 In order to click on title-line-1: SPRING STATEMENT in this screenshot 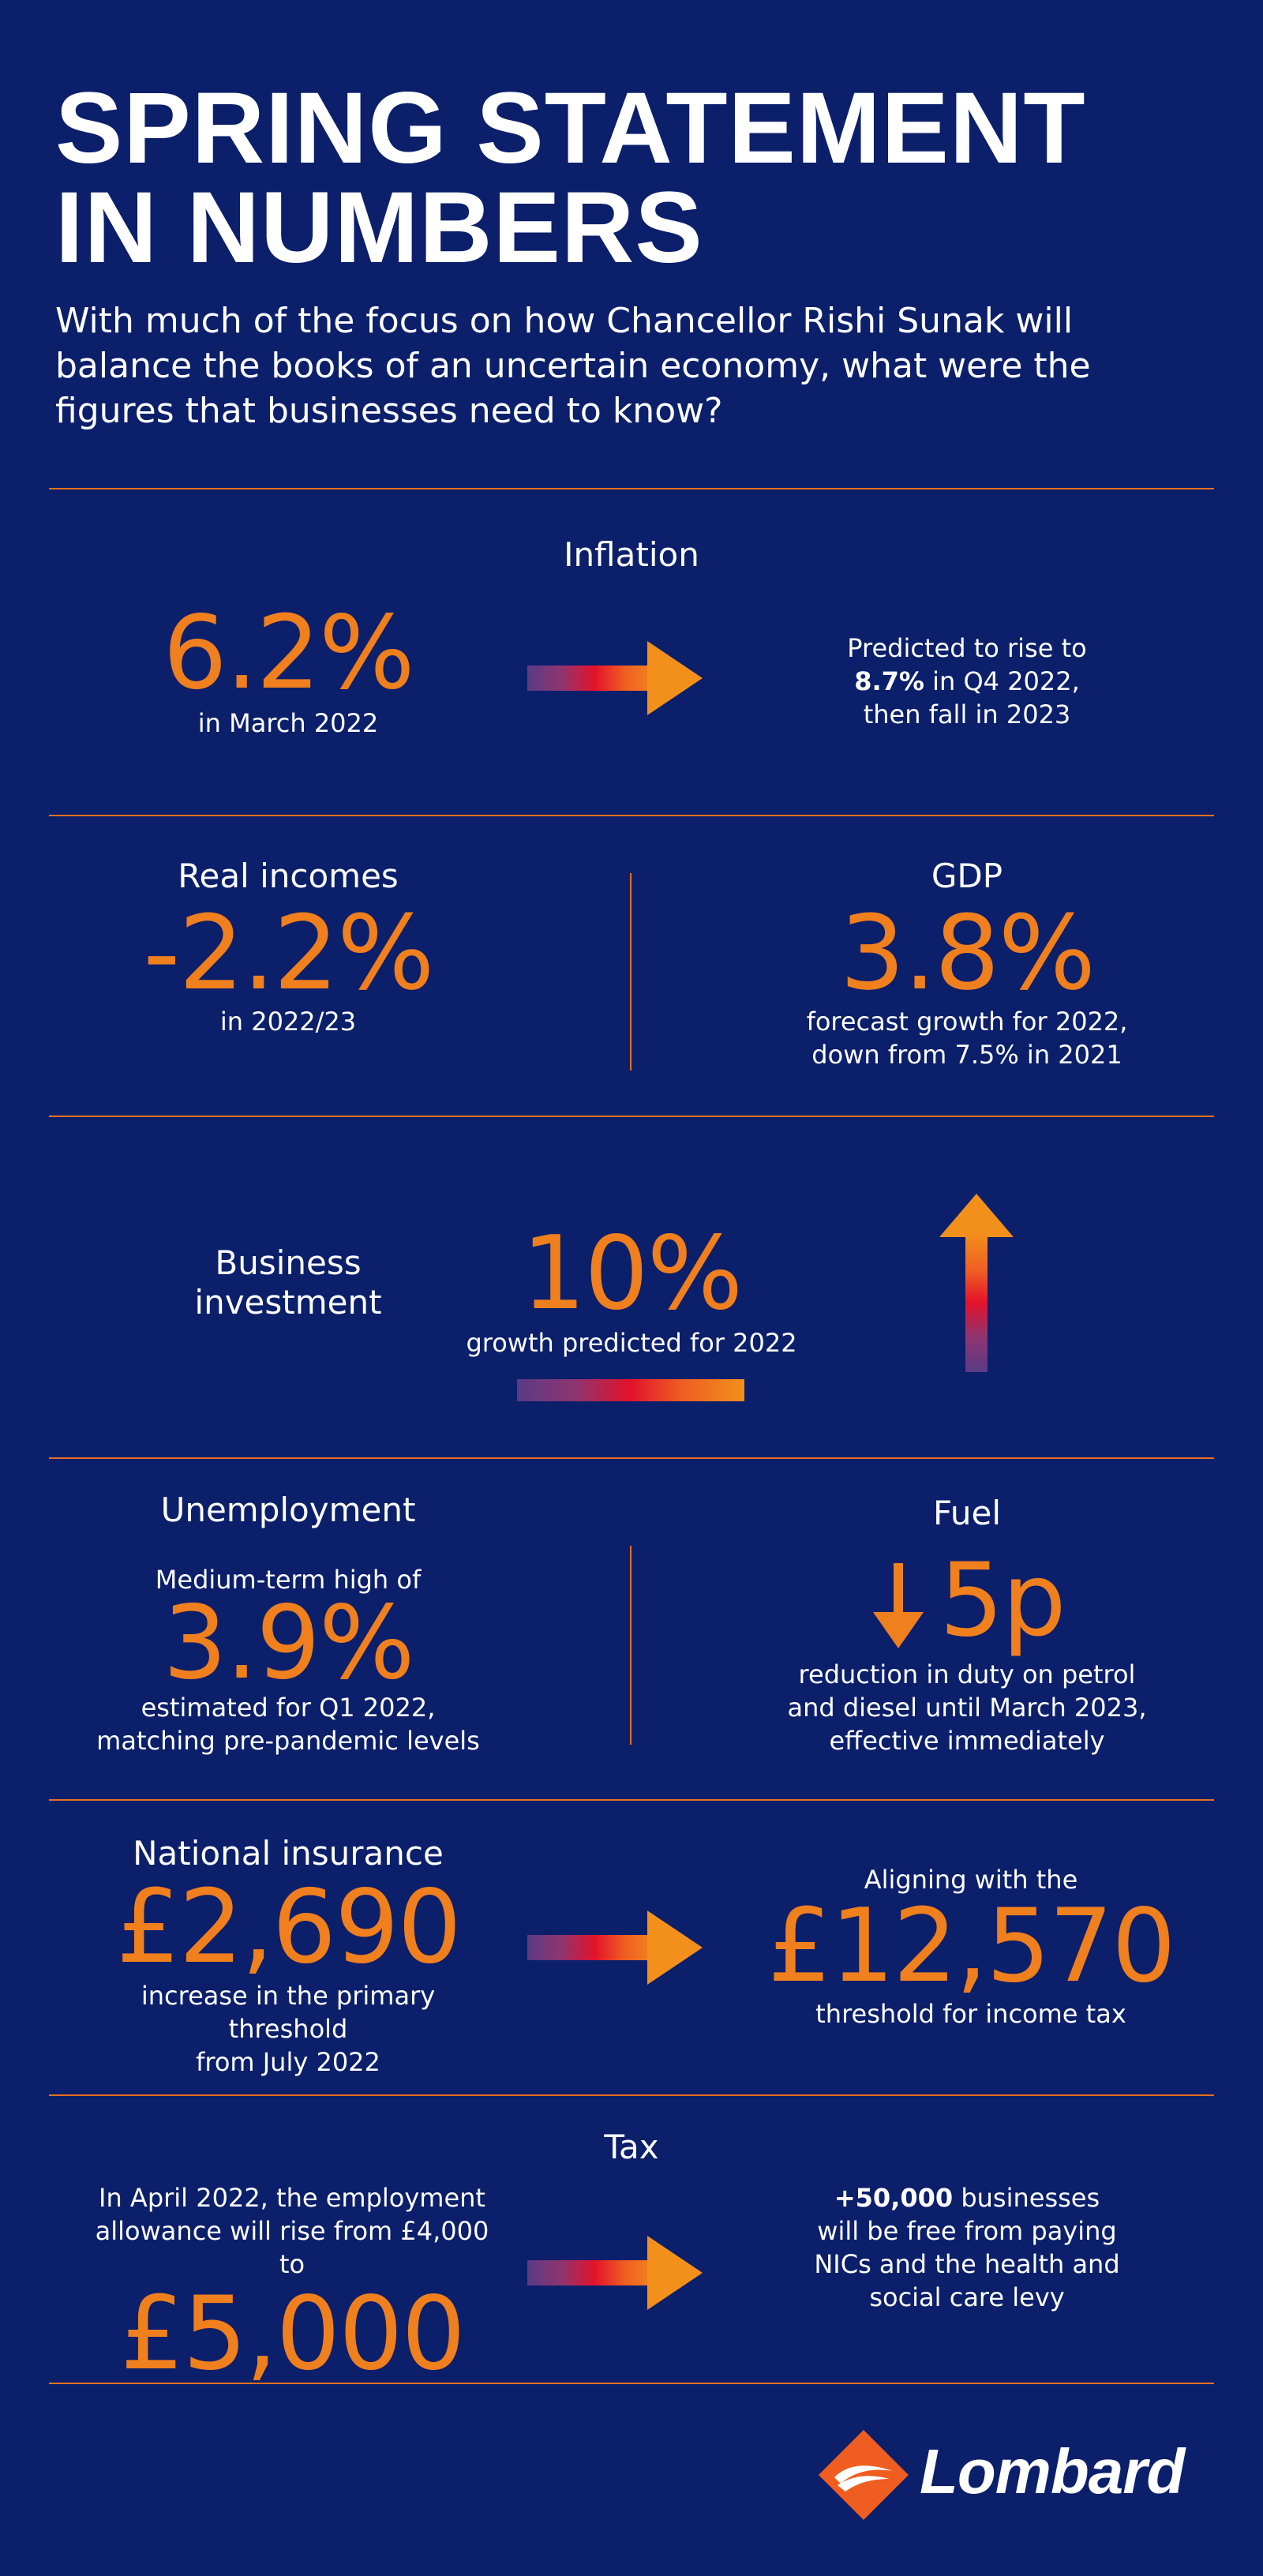, I will do `click(570, 128)`.